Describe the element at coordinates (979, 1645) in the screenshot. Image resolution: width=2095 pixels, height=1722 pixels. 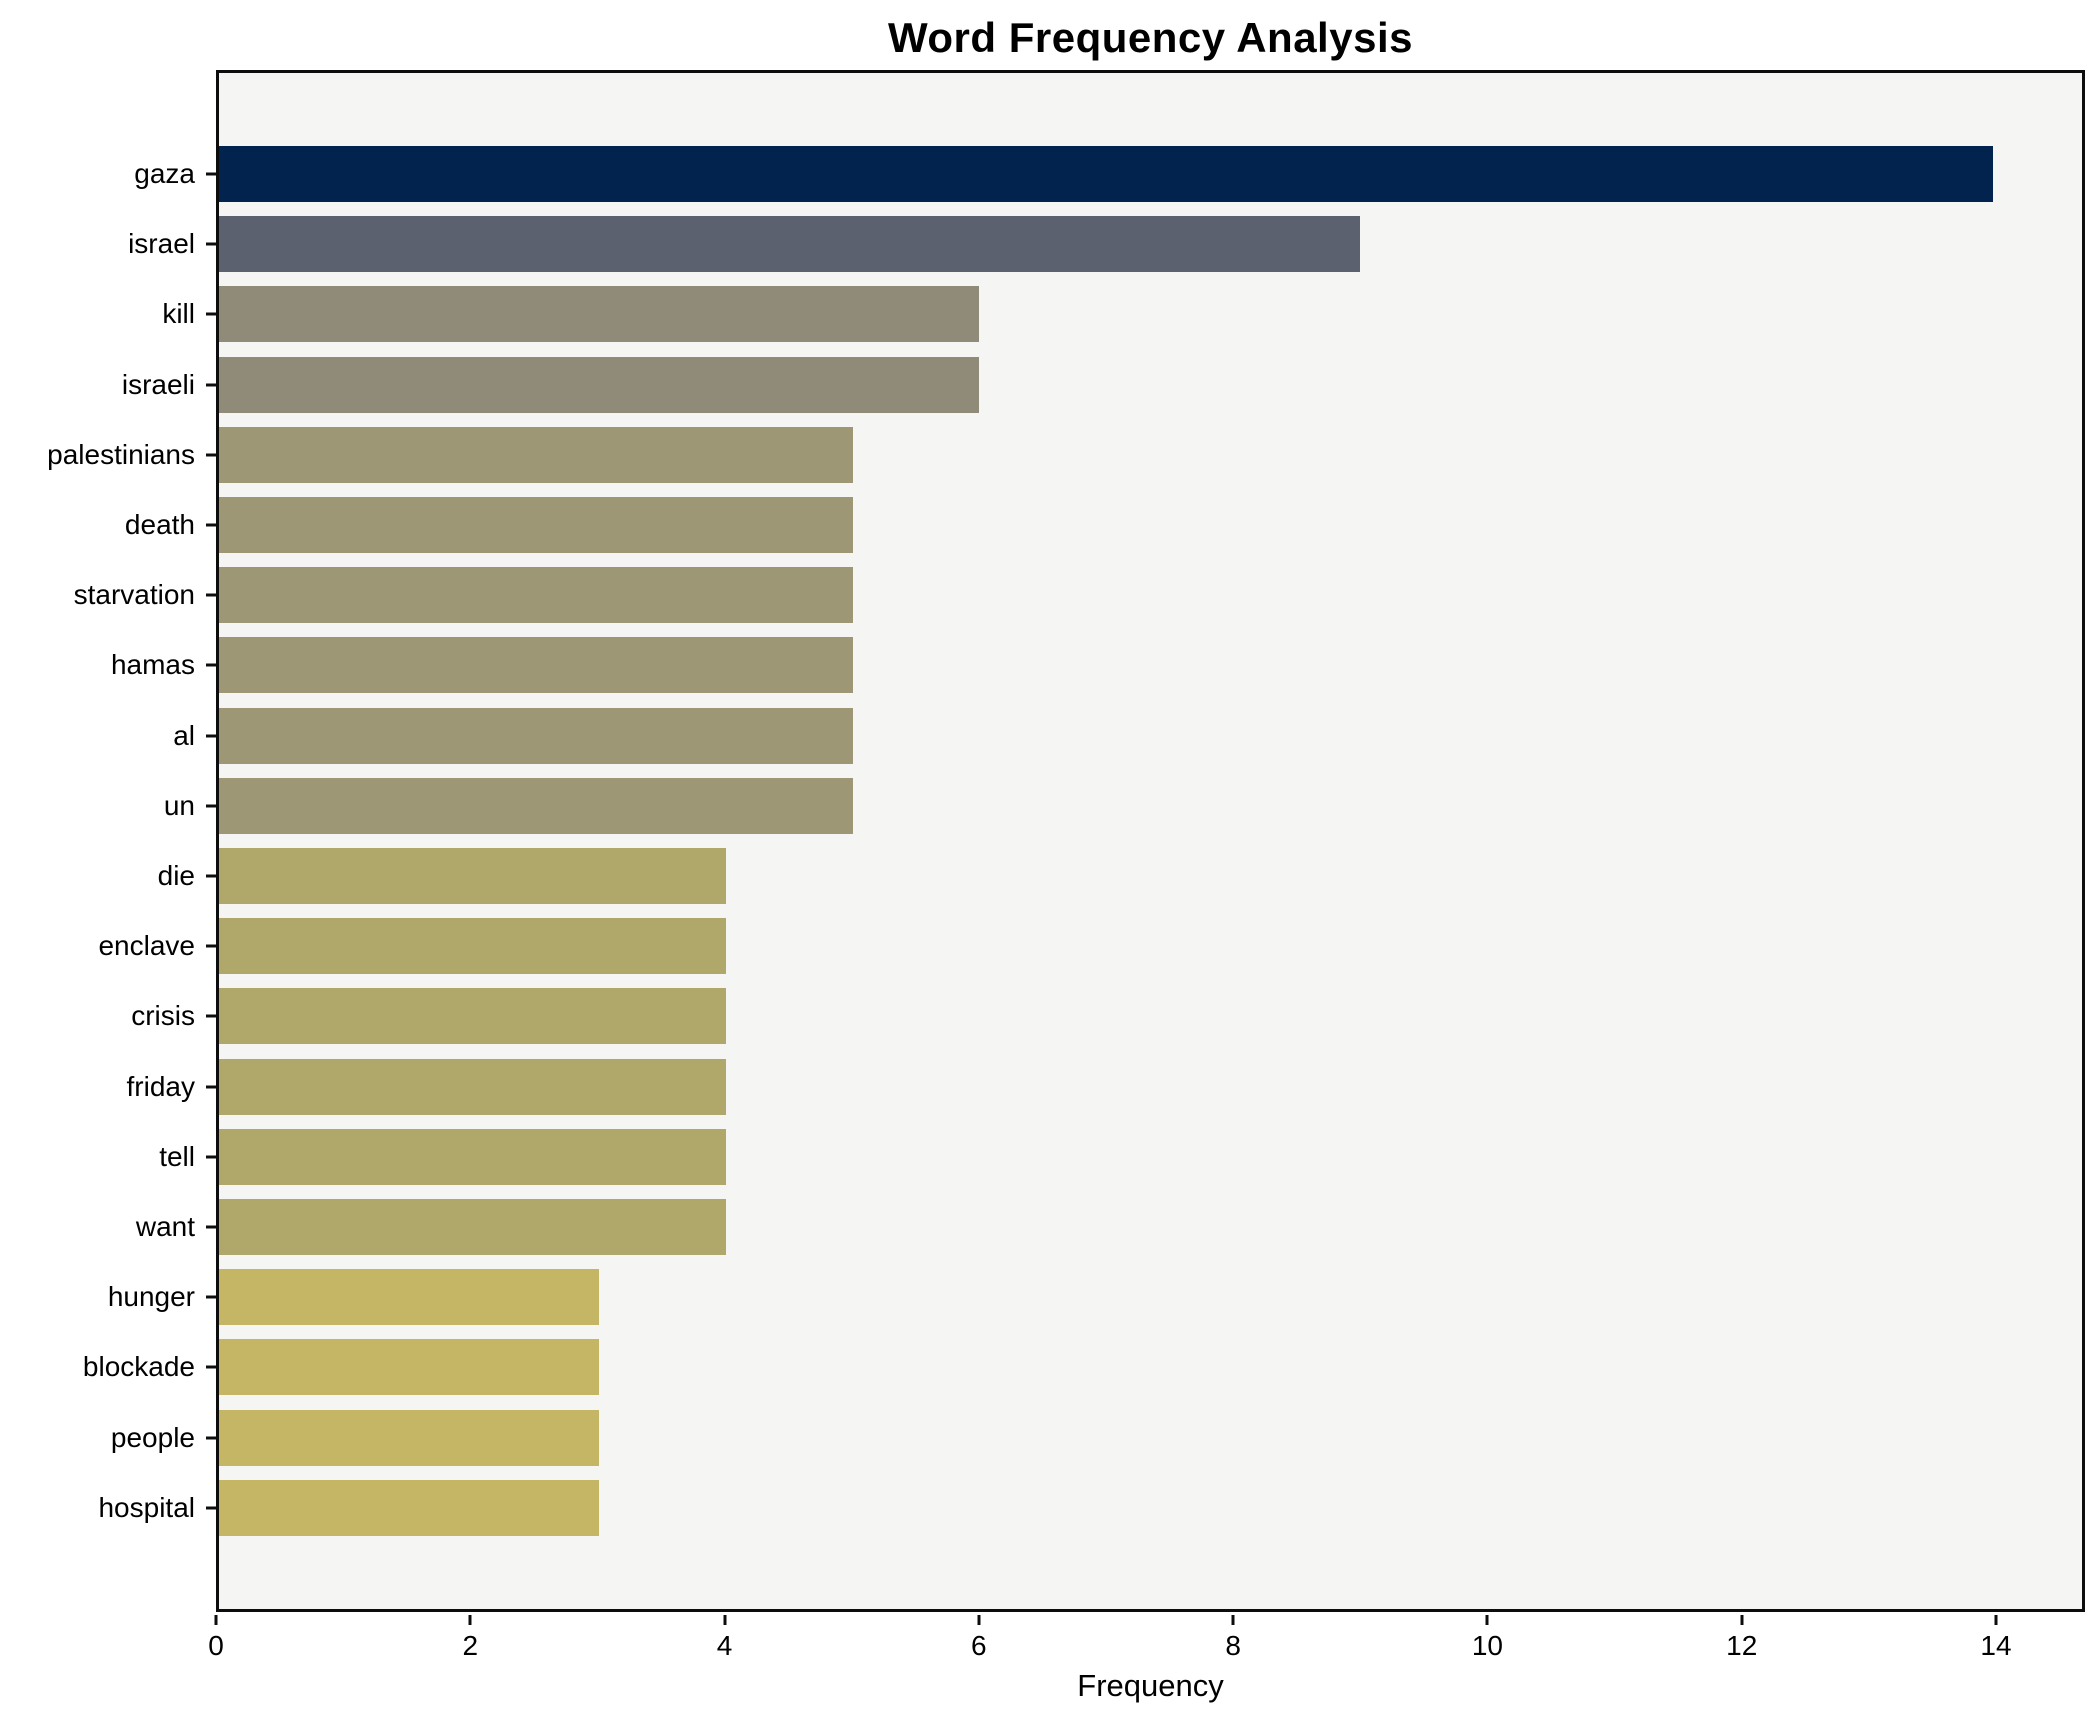
I see `x-tick-label: 6` at that location.